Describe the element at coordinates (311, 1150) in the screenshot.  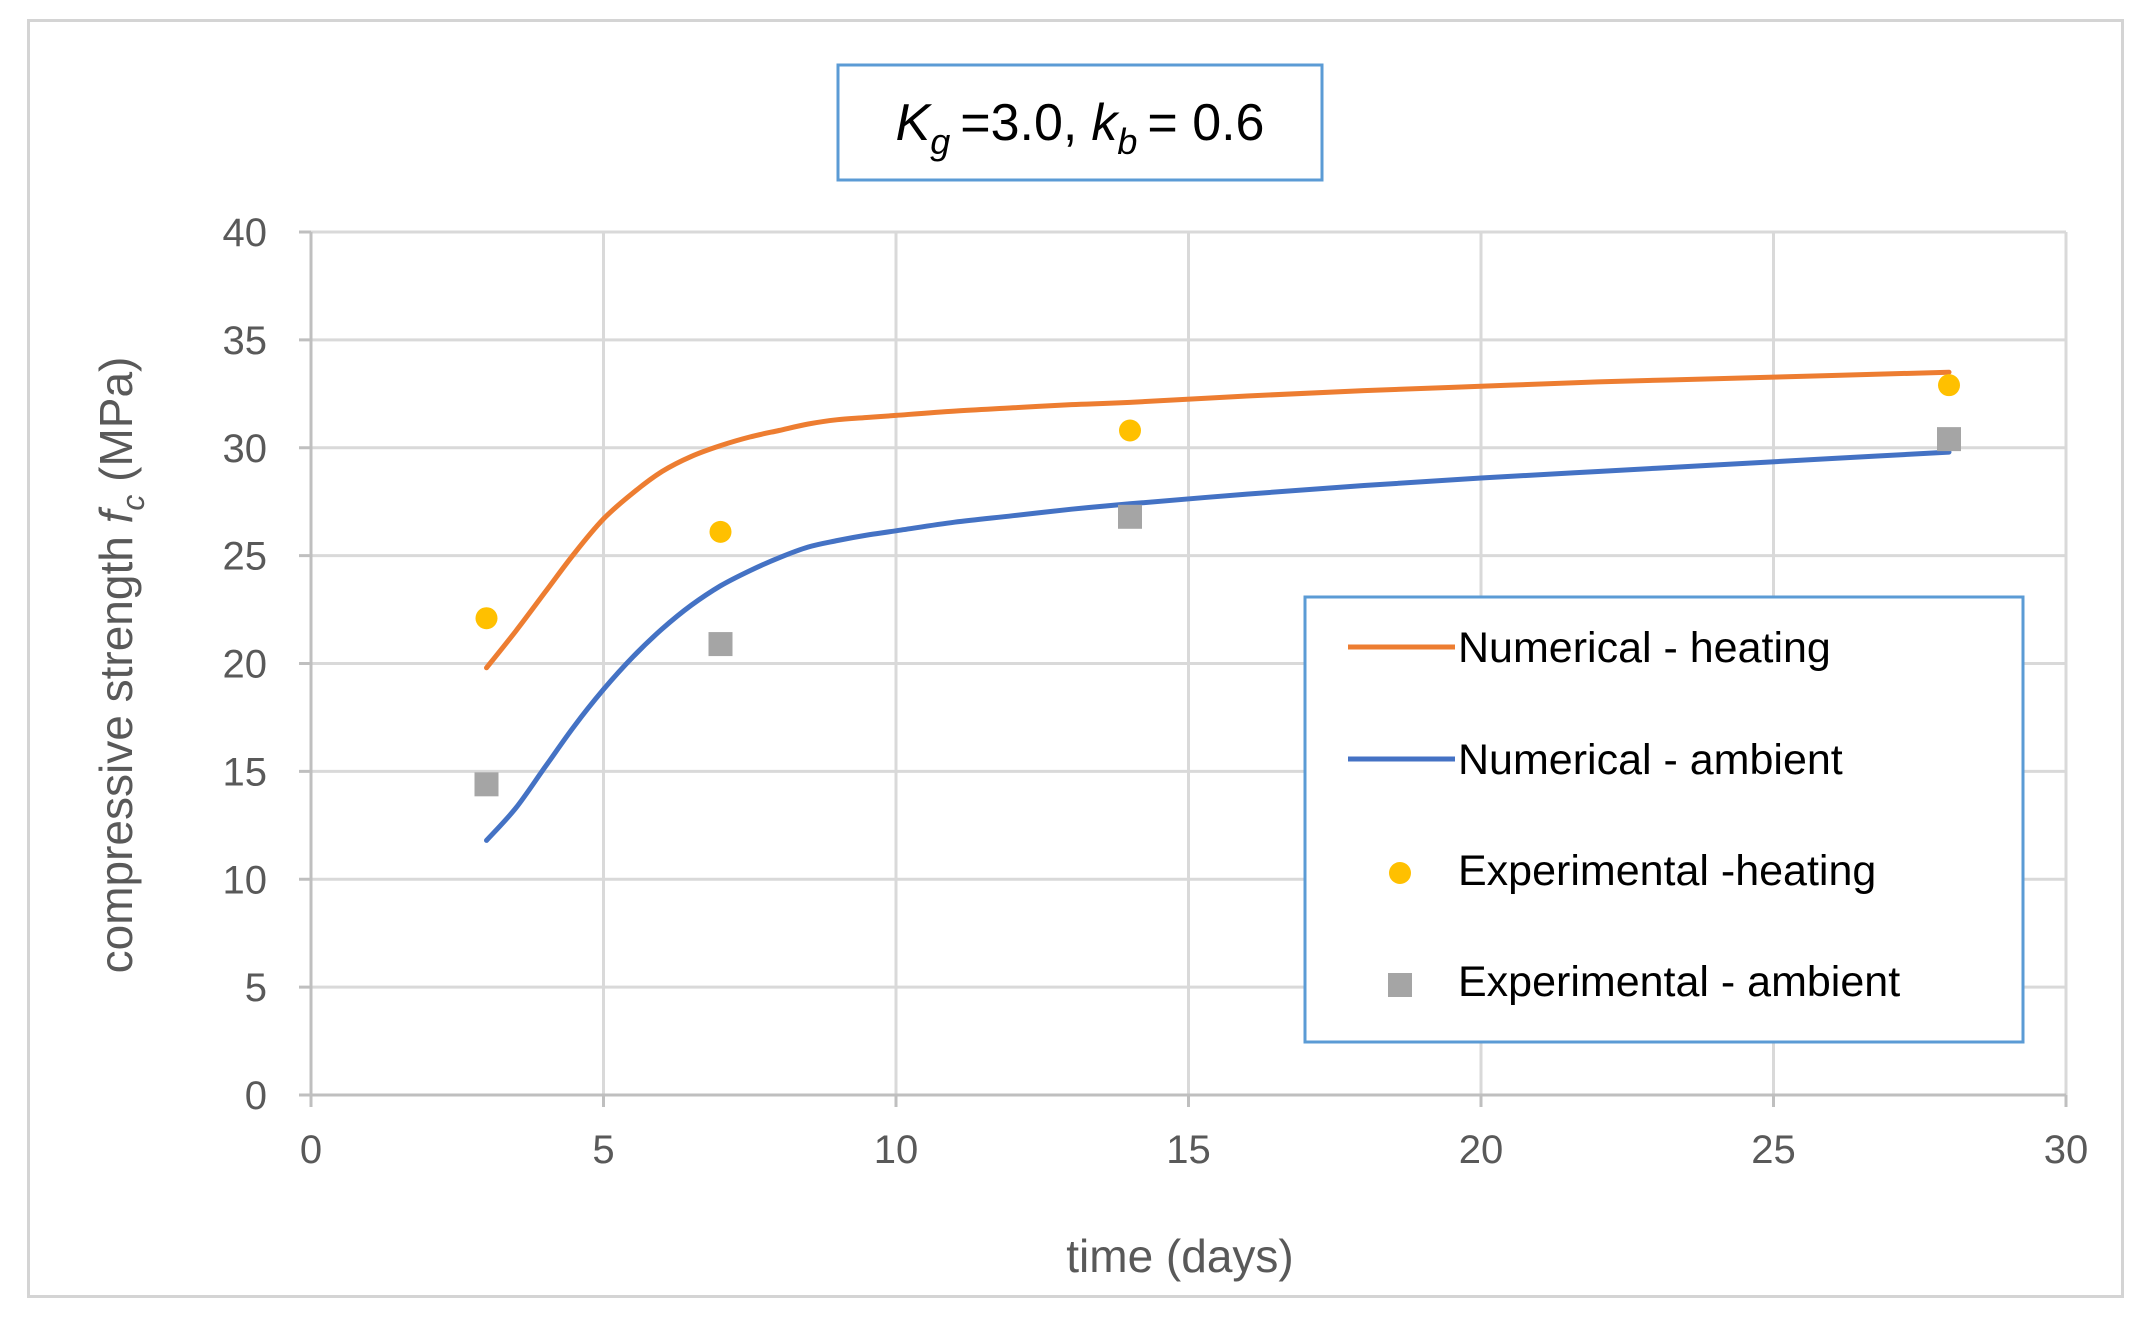
I see `x-tick-label-0: 0` at that location.